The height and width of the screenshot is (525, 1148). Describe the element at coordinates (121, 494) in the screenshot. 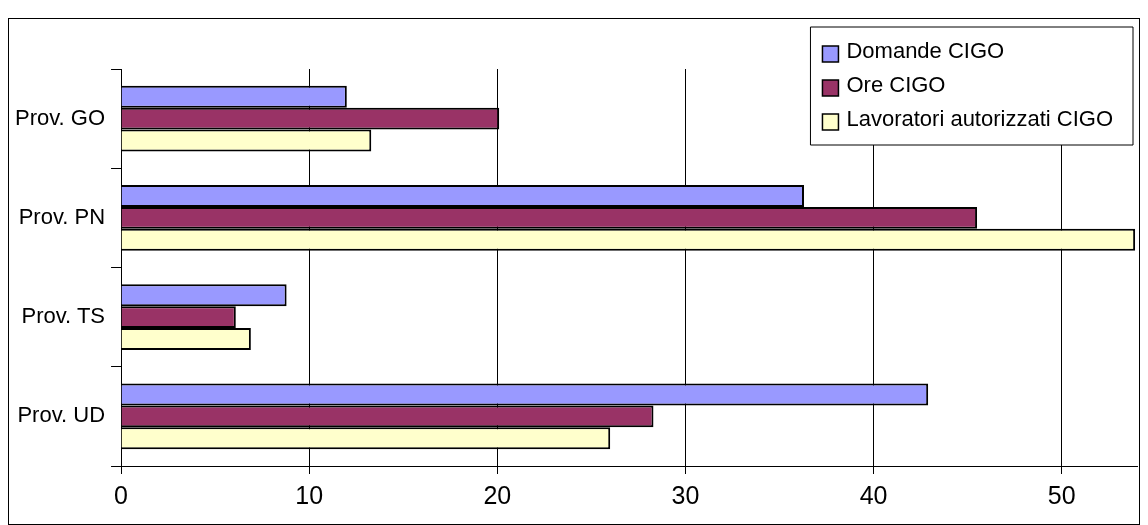

I see `x-tick-label: 0` at that location.